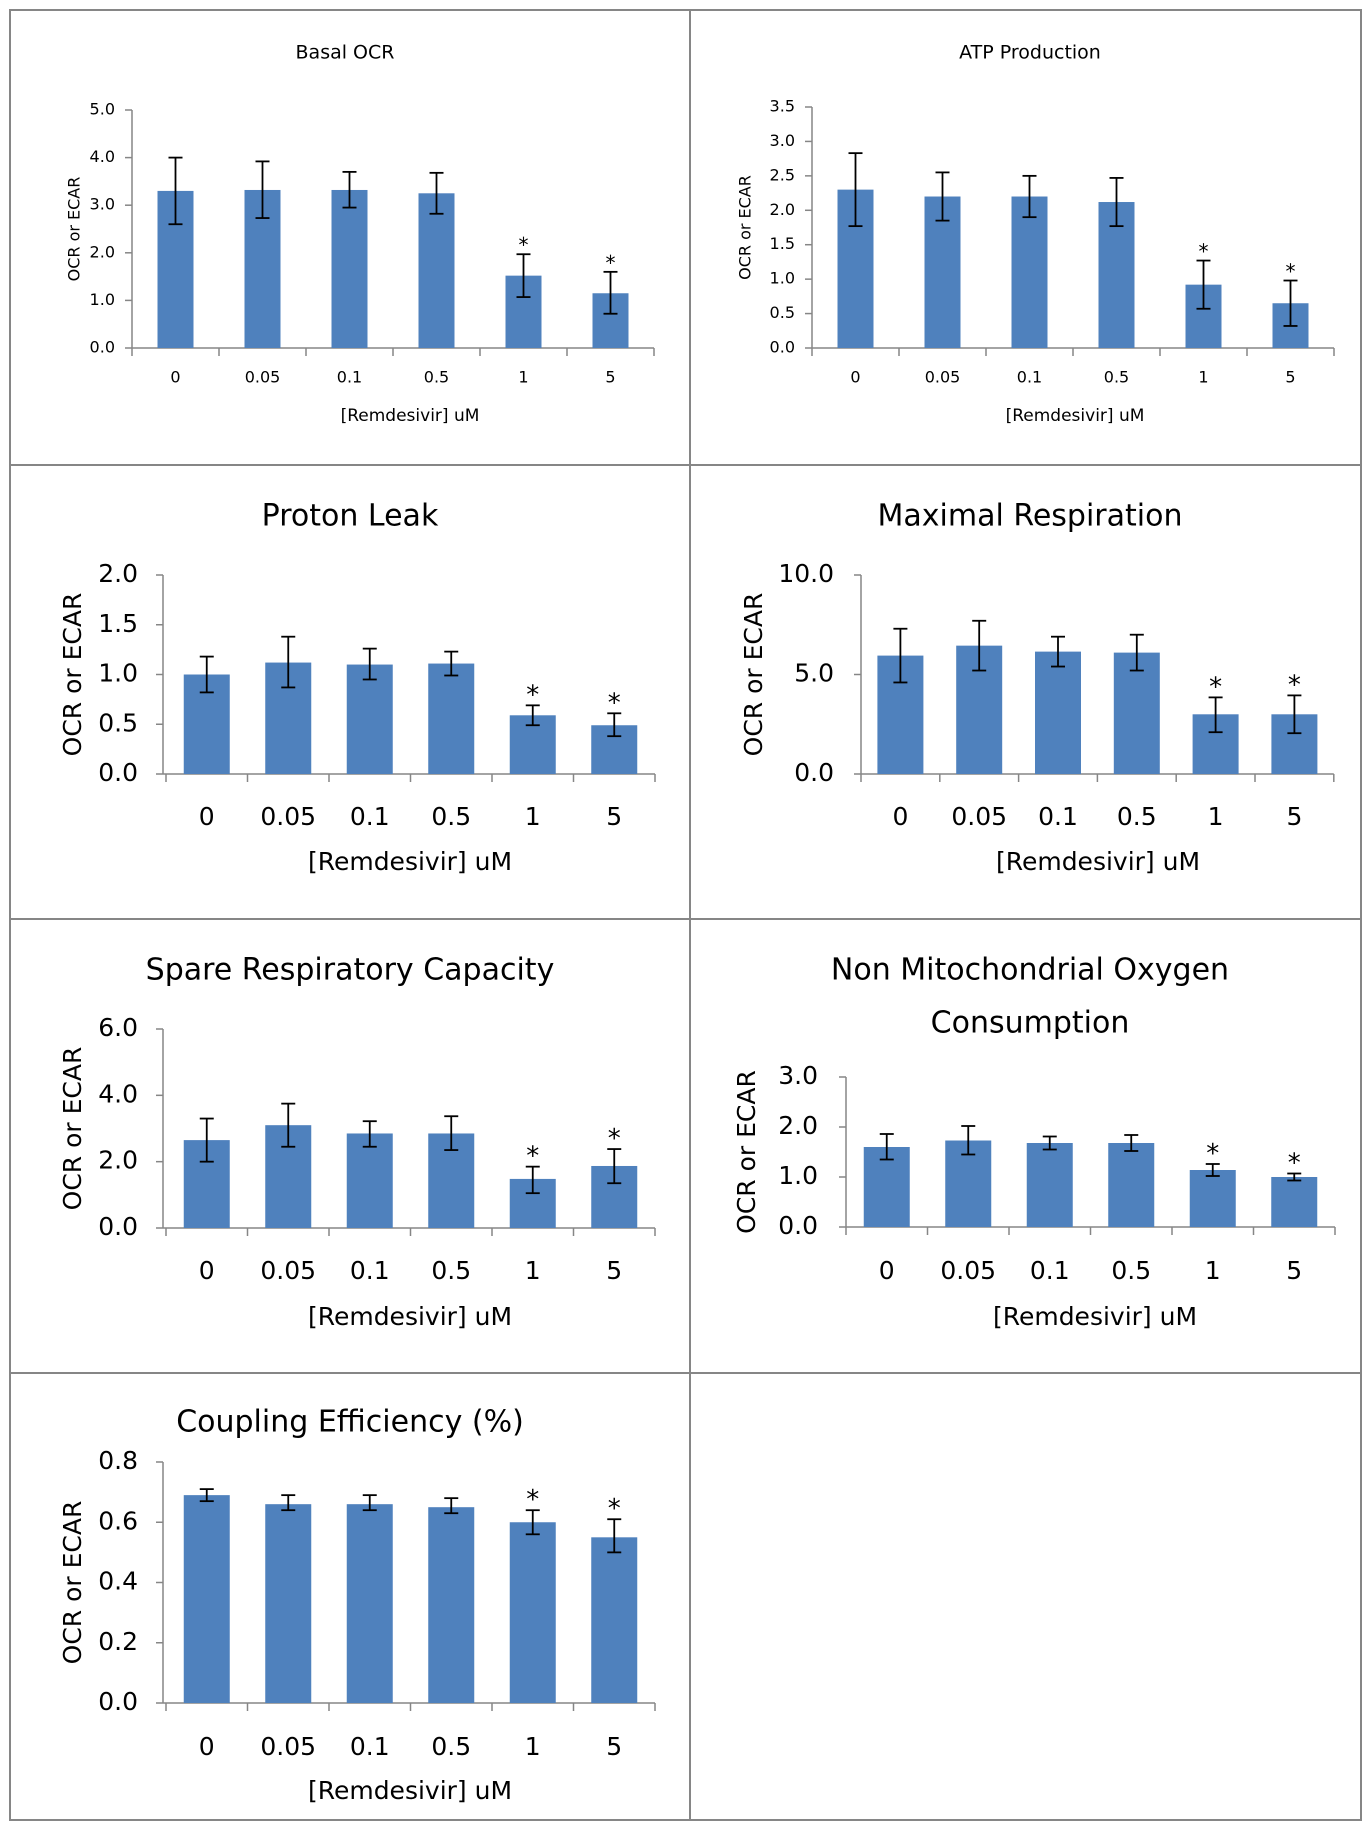 Image resolution: width=1362 pixels, height=1821 pixels. Describe the element at coordinates (350, 970) in the screenshot. I see `chart-title: Spare Respiratory Capacity` at that location.